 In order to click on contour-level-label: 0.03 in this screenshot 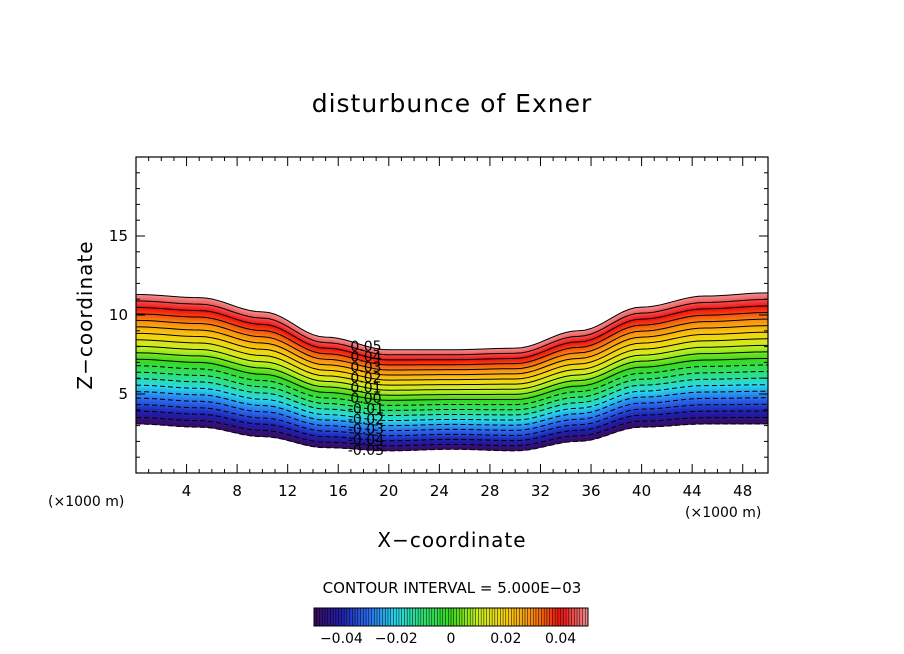, I will do `click(365, 368)`.